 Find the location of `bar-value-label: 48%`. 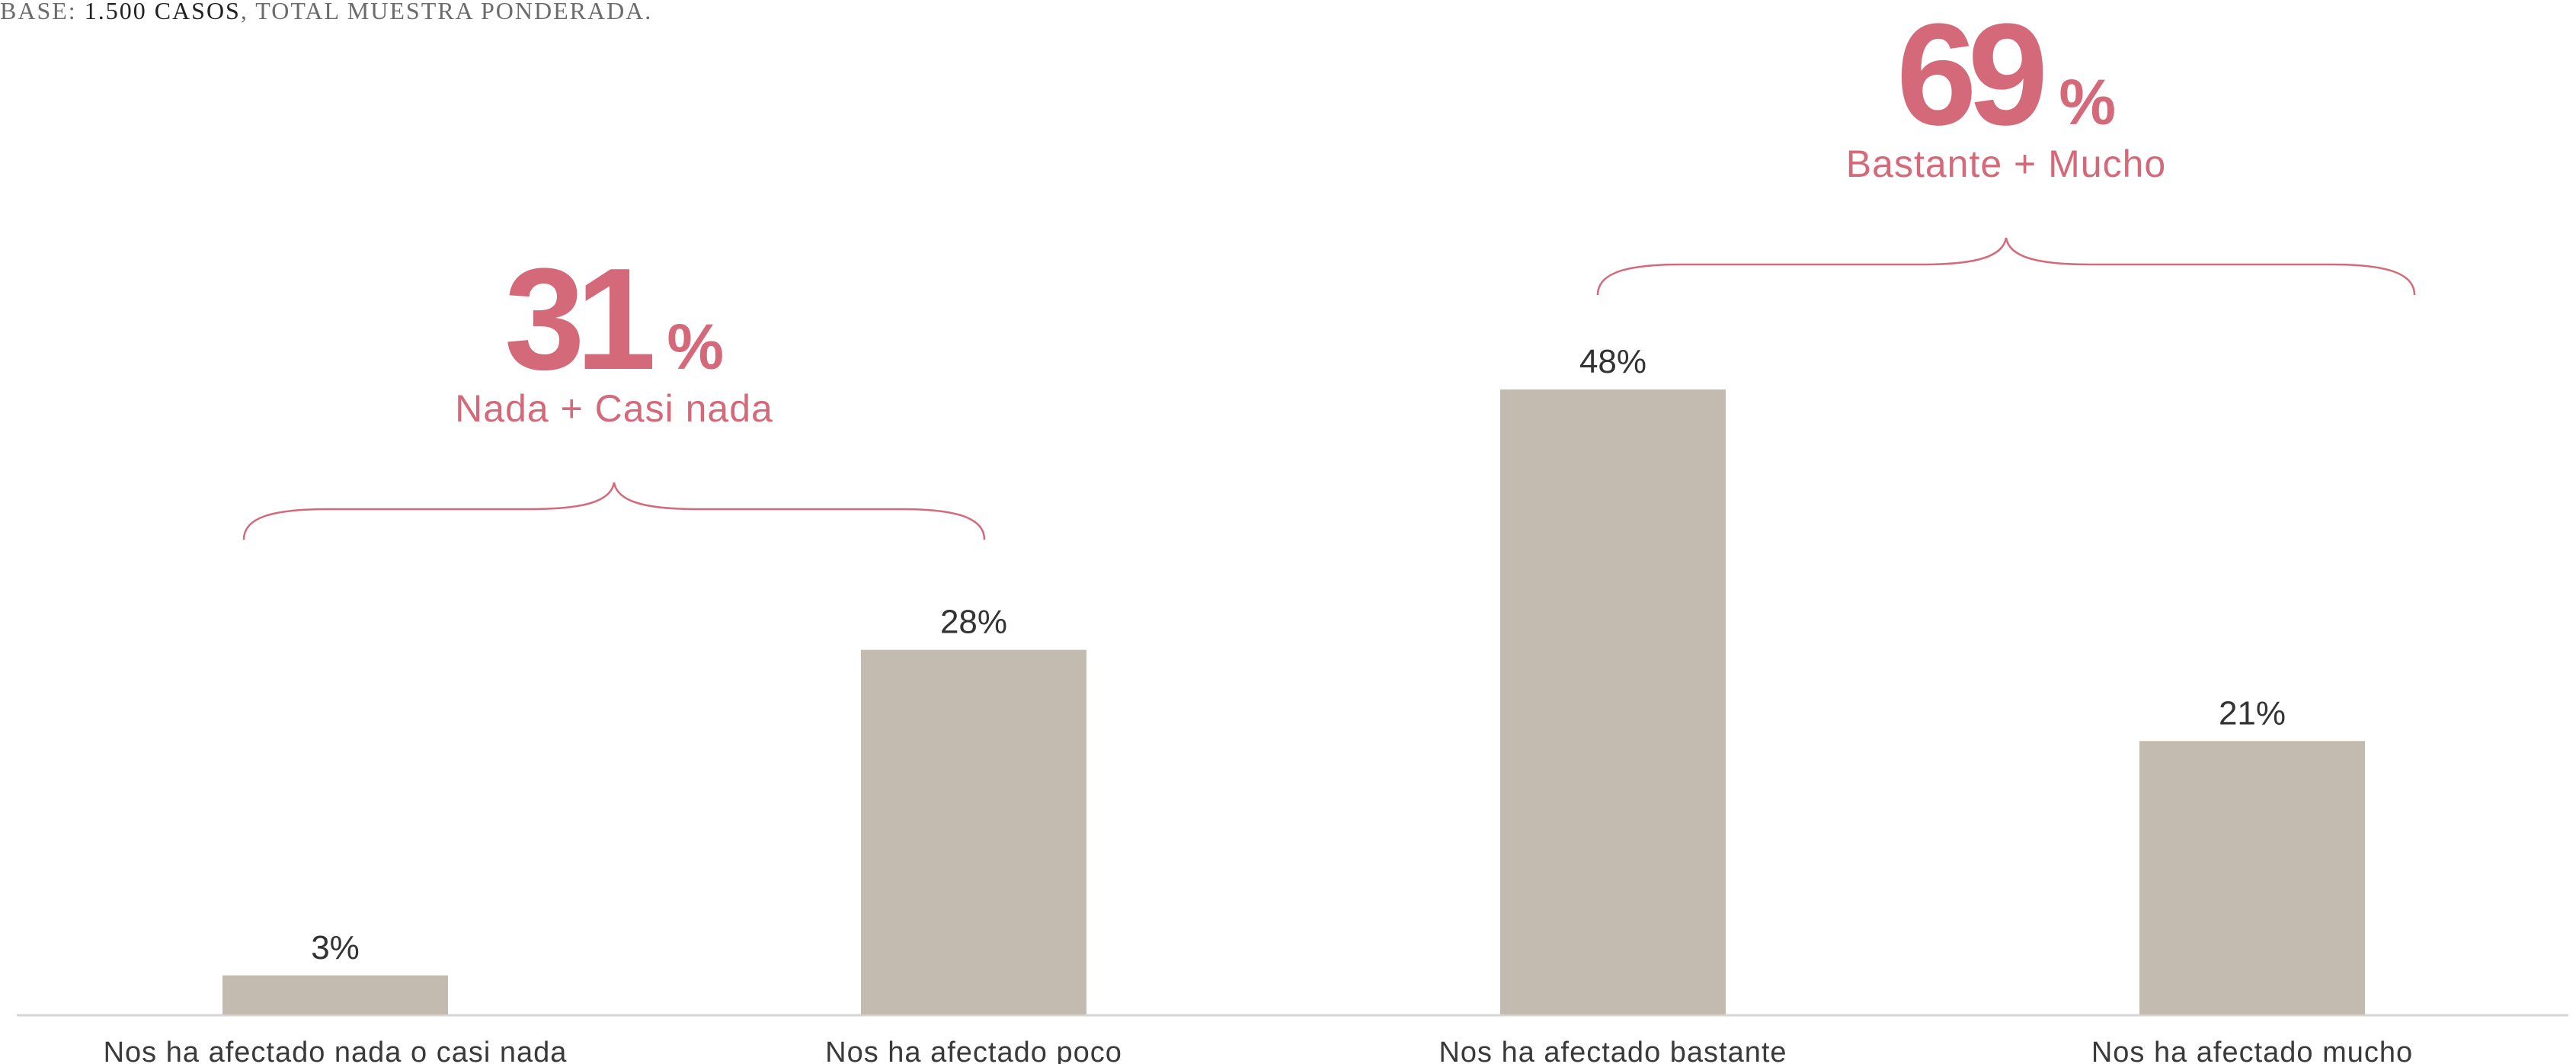

bar-value-label: 48% is located at coordinates (1612, 361).